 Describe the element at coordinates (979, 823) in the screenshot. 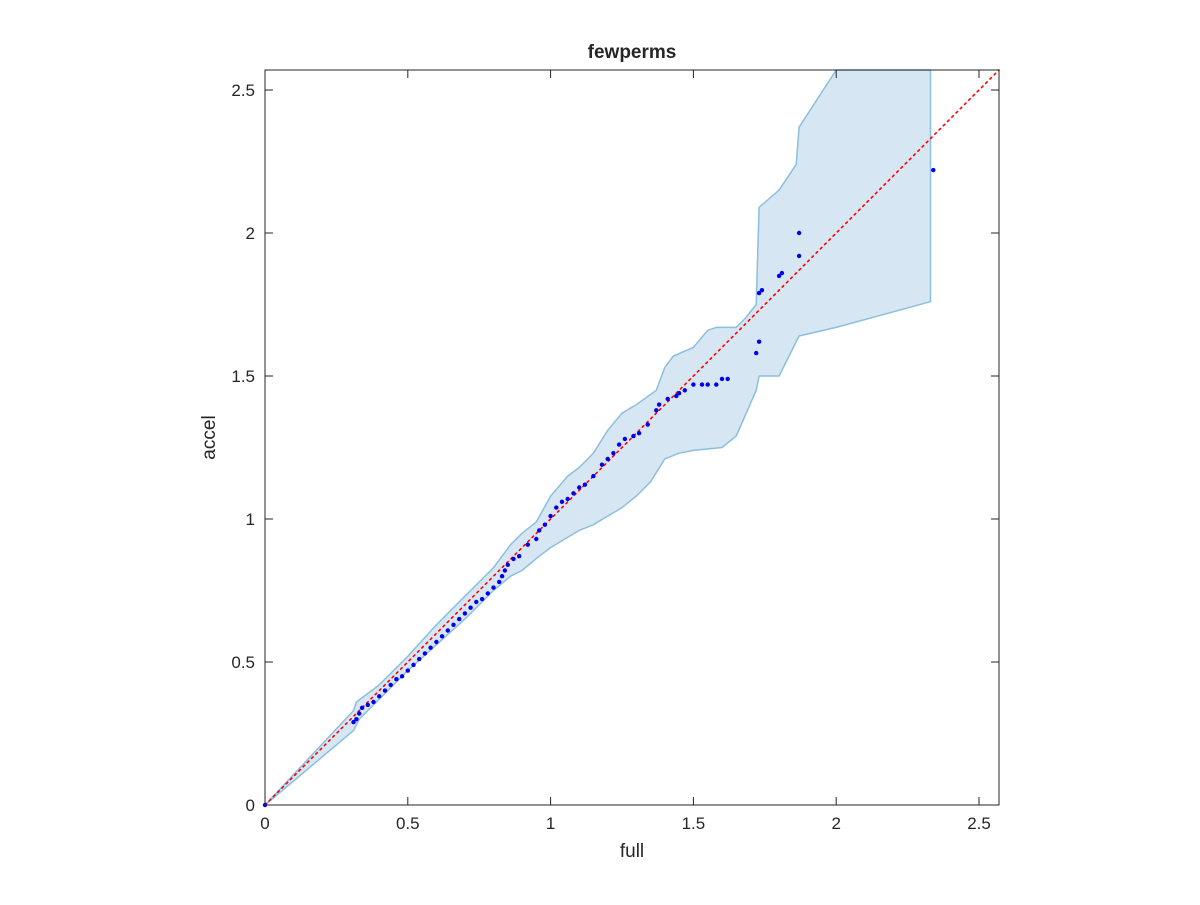

I see `x-tick-label: 2.5` at that location.